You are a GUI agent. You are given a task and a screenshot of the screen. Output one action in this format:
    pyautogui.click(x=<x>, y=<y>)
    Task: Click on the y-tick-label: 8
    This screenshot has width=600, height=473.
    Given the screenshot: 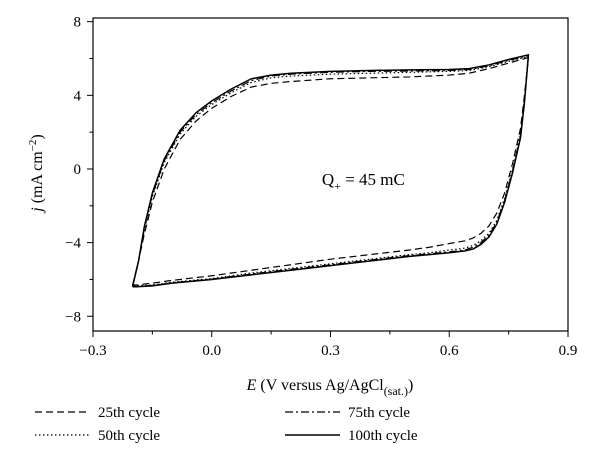 What is the action you would take?
    pyautogui.click(x=78, y=23)
    